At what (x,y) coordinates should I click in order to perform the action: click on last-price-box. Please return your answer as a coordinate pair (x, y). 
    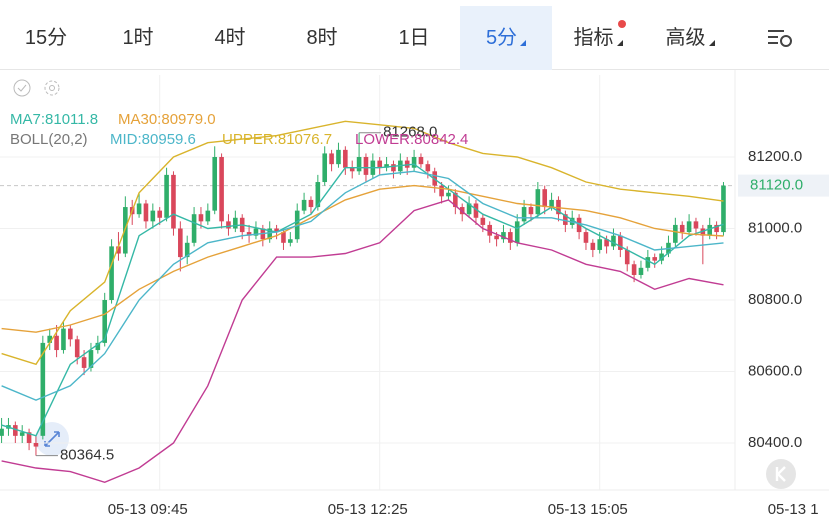
    Looking at the image, I should click on (783, 185).